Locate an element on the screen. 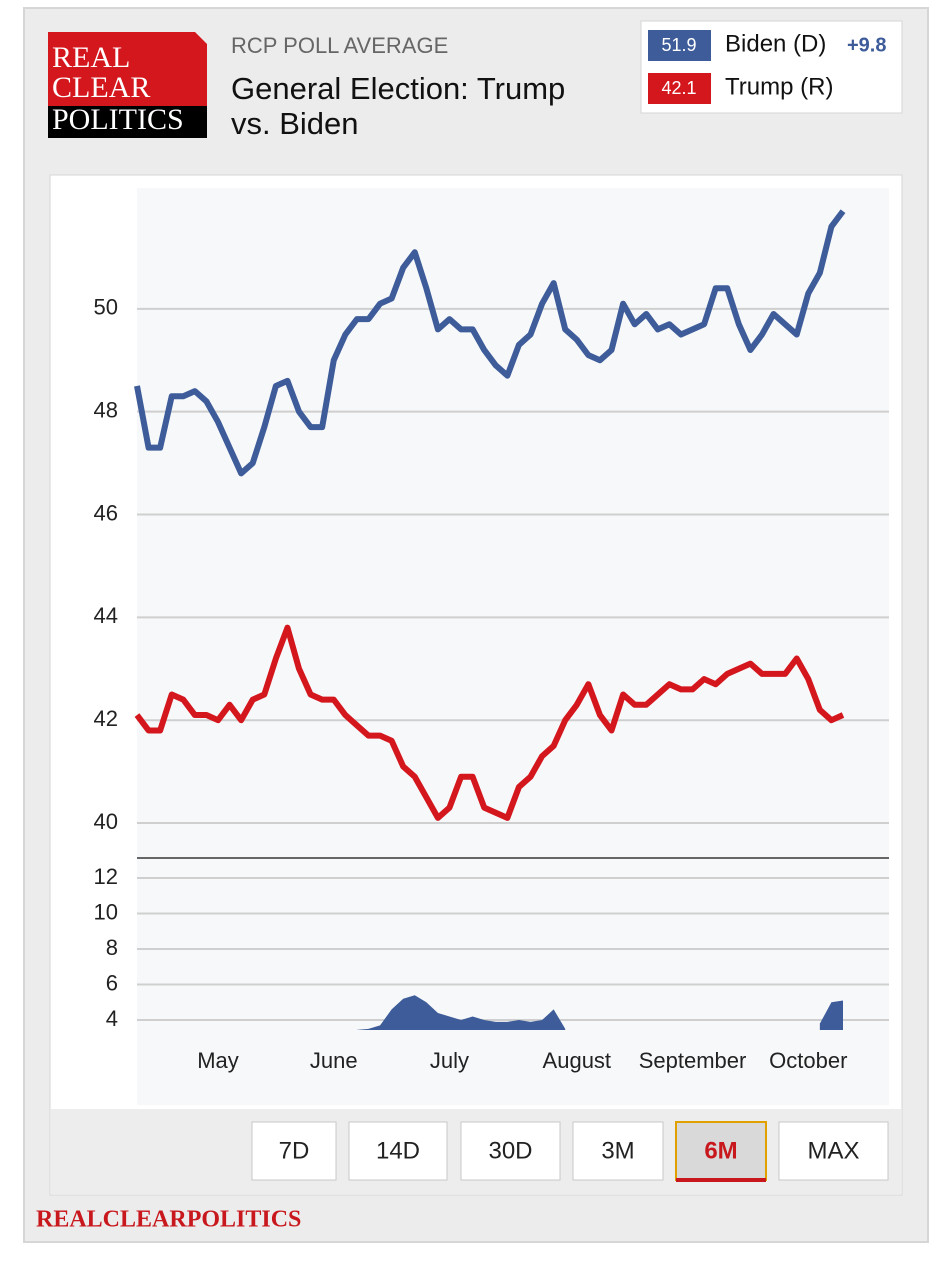 The height and width of the screenshot is (1280, 949). legend-value: 51.9 is located at coordinates (678, 45).